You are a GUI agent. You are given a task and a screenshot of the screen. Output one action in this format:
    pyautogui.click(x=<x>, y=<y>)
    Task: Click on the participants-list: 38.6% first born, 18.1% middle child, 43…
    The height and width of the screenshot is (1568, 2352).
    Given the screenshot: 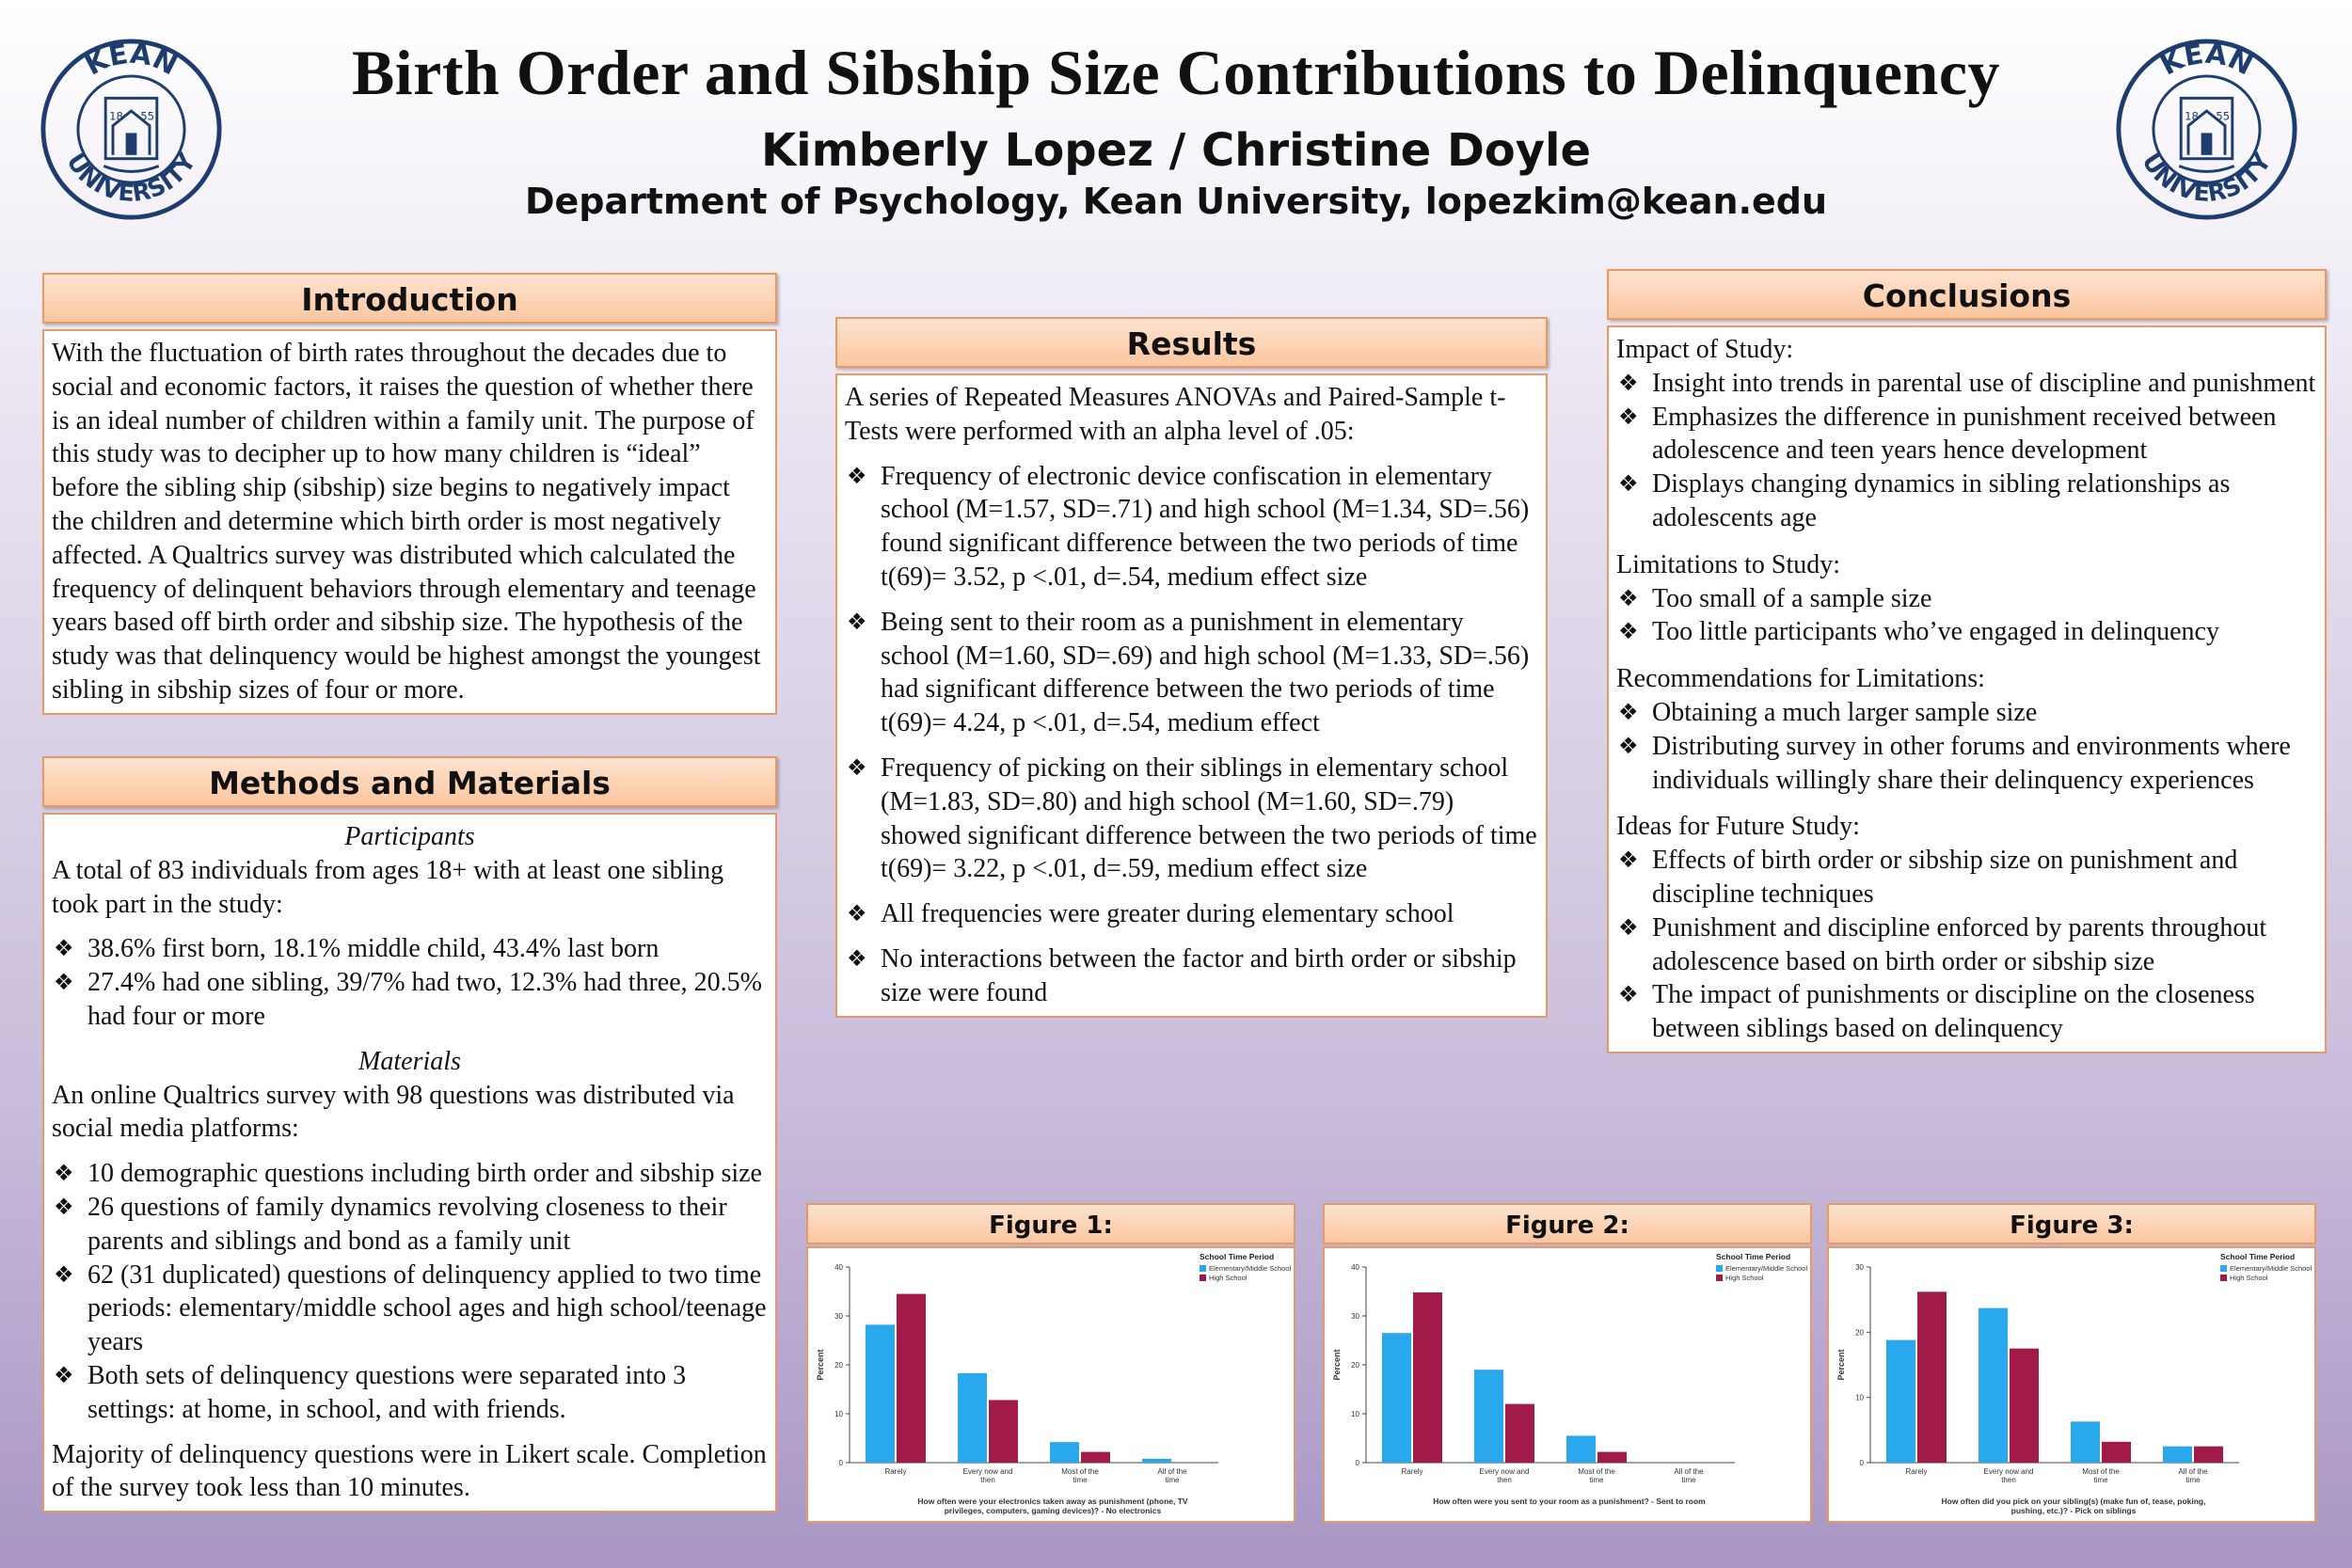 What is the action you would take?
    pyautogui.click(x=410, y=982)
    